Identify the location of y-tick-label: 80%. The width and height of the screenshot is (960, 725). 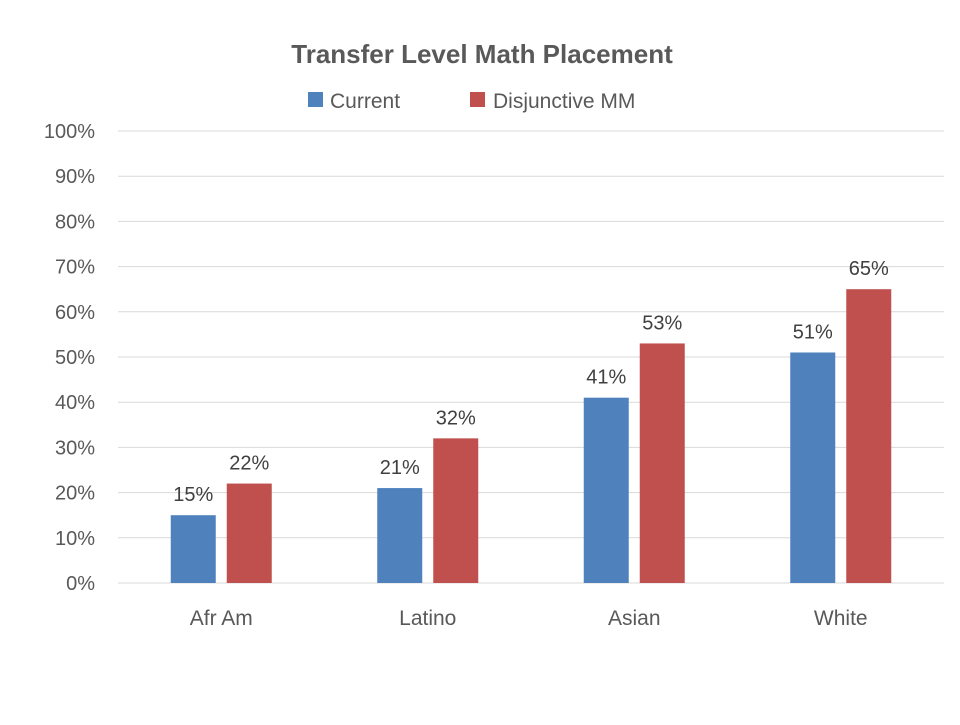
(75, 222).